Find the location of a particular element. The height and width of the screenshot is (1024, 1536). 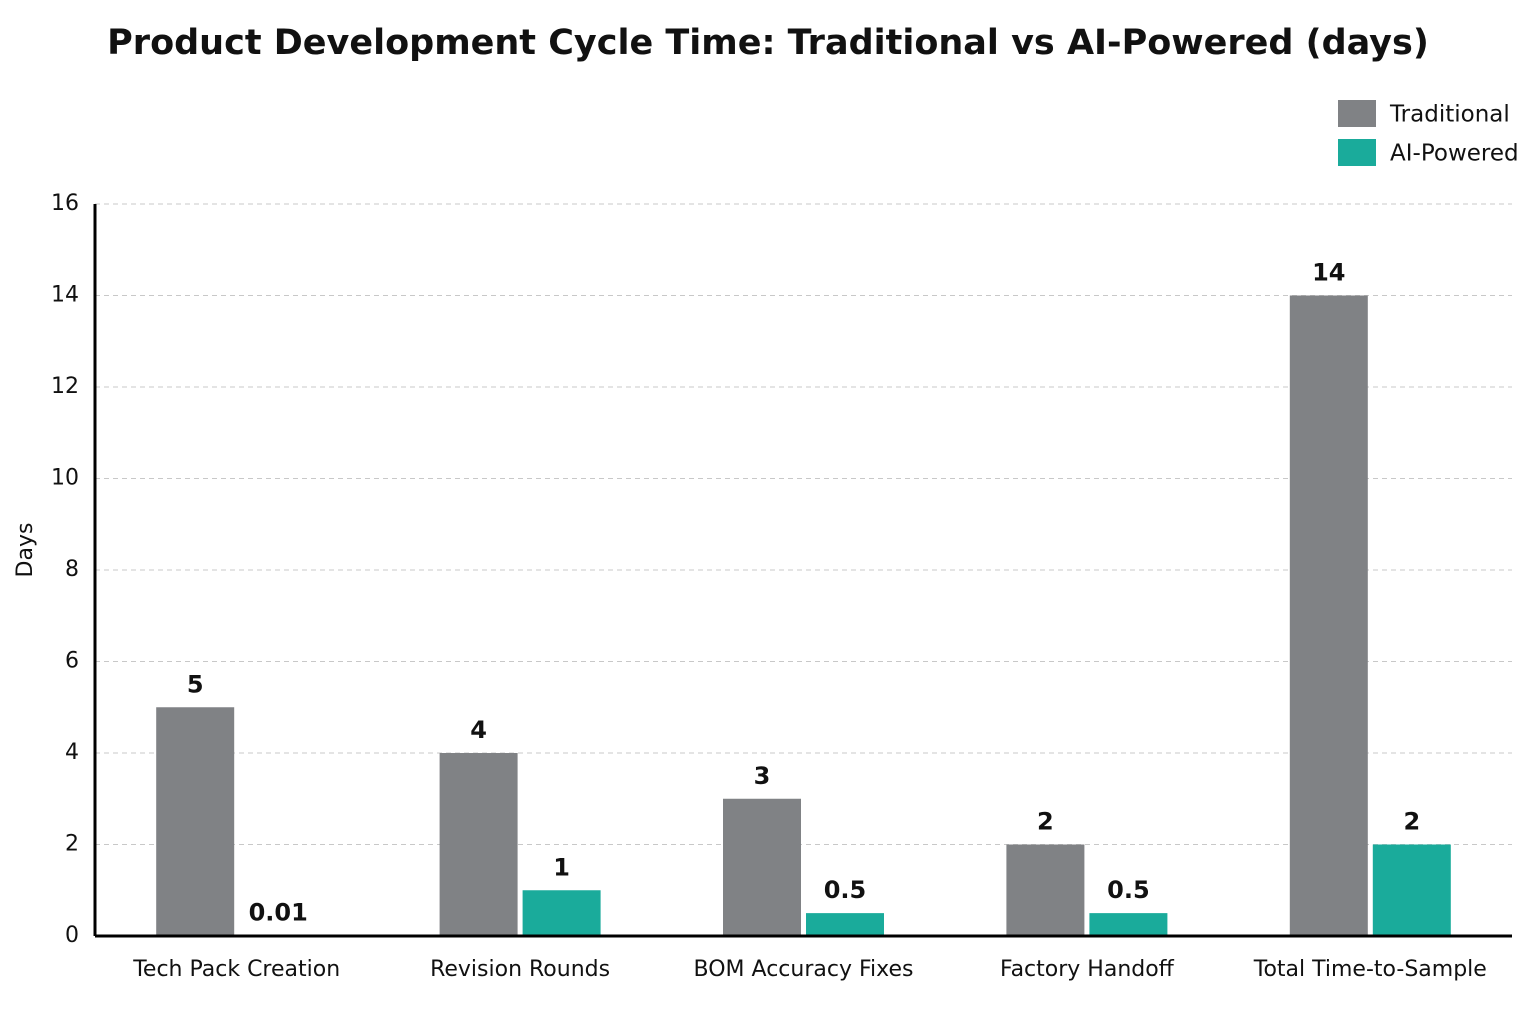

value-label: 1 is located at coordinates (561, 867).